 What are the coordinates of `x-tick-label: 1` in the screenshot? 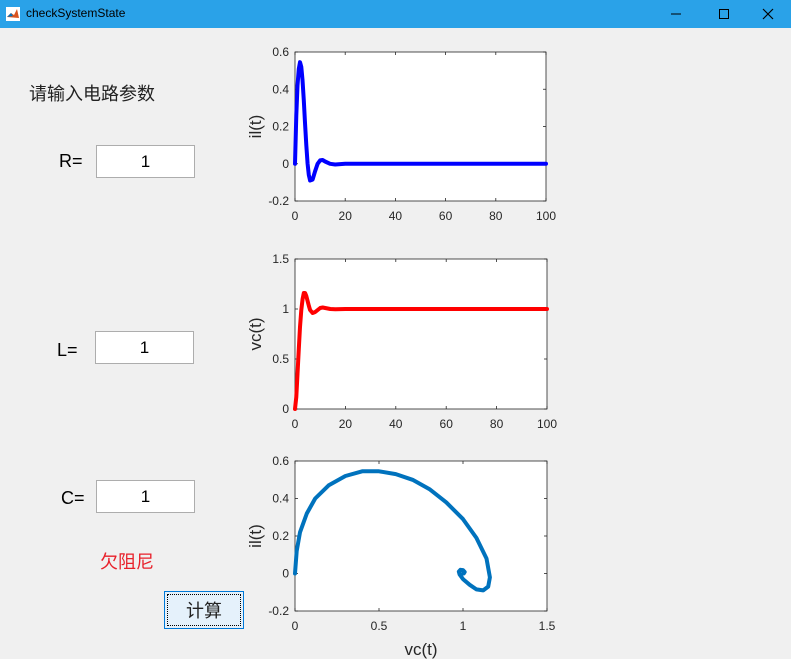 It's located at (463, 626).